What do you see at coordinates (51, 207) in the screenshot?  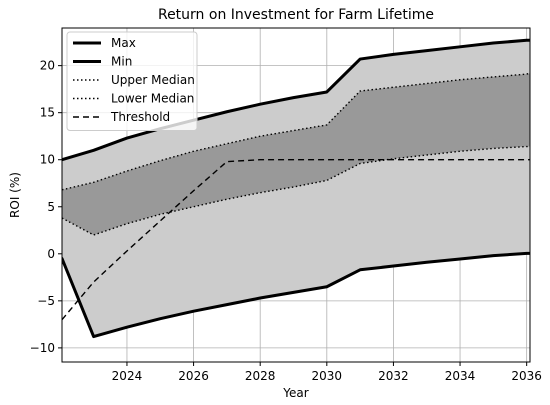 I see `y-tick-label: 5` at bounding box center [51, 207].